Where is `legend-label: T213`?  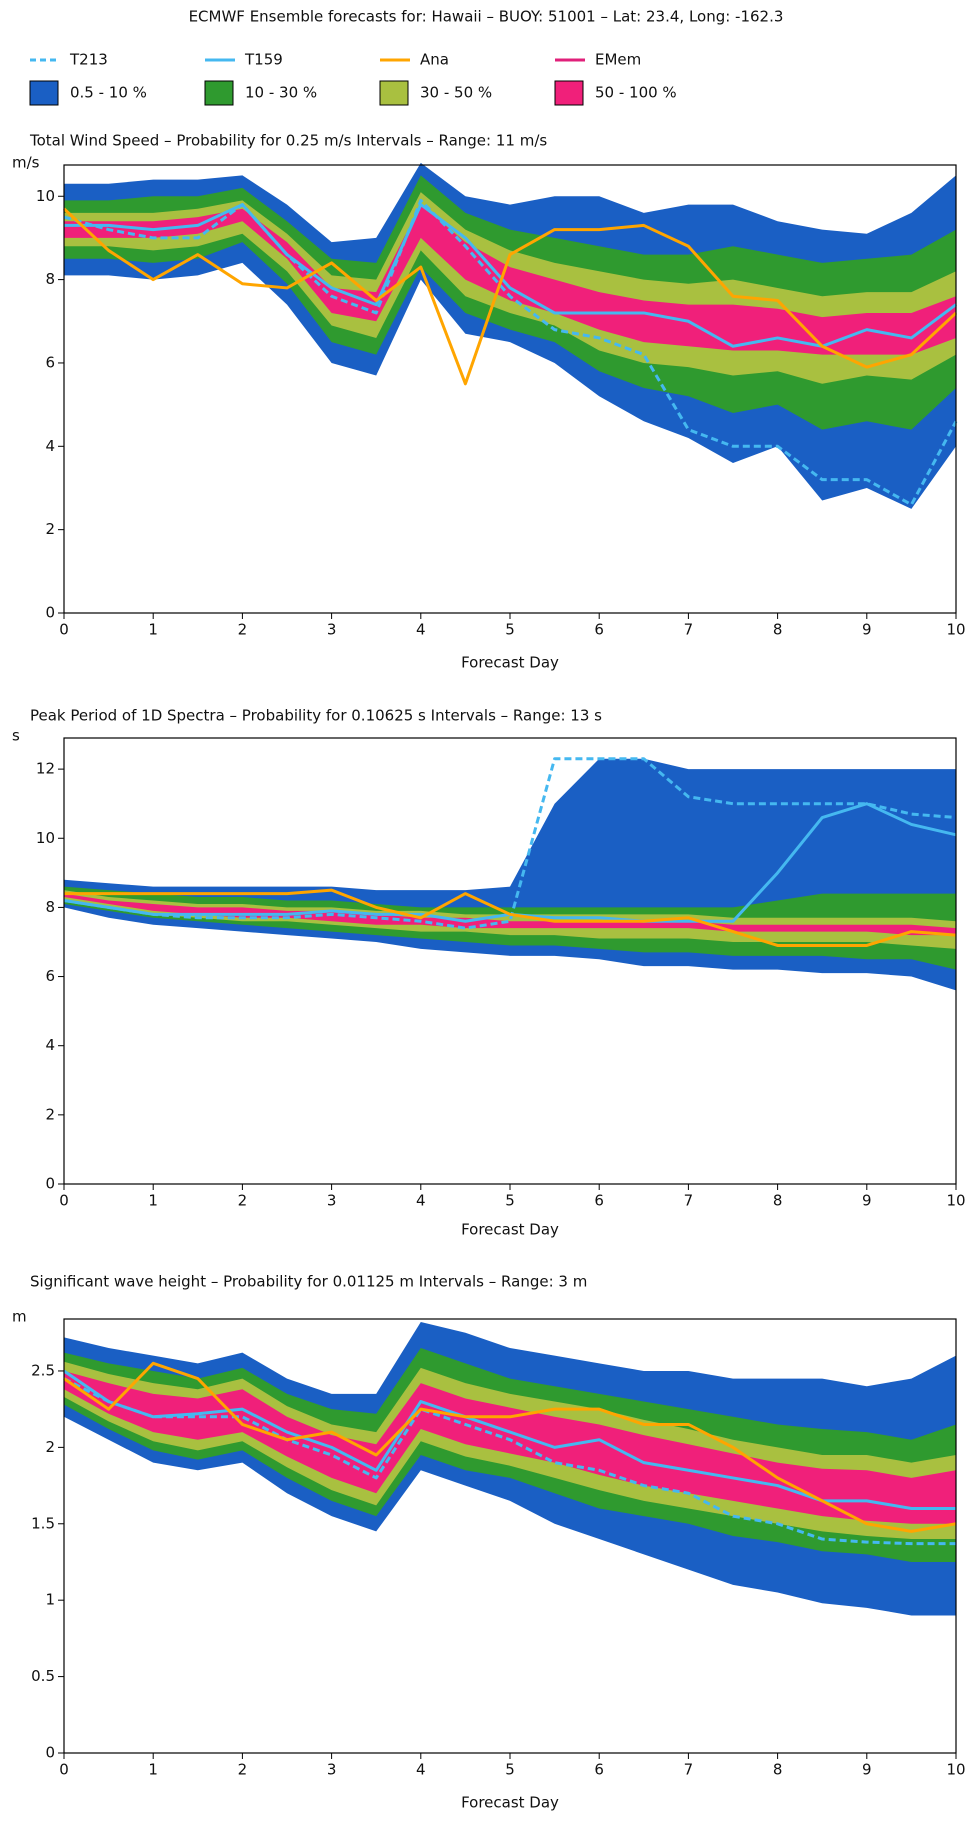
legend-label: T213 is located at coordinates (88, 60).